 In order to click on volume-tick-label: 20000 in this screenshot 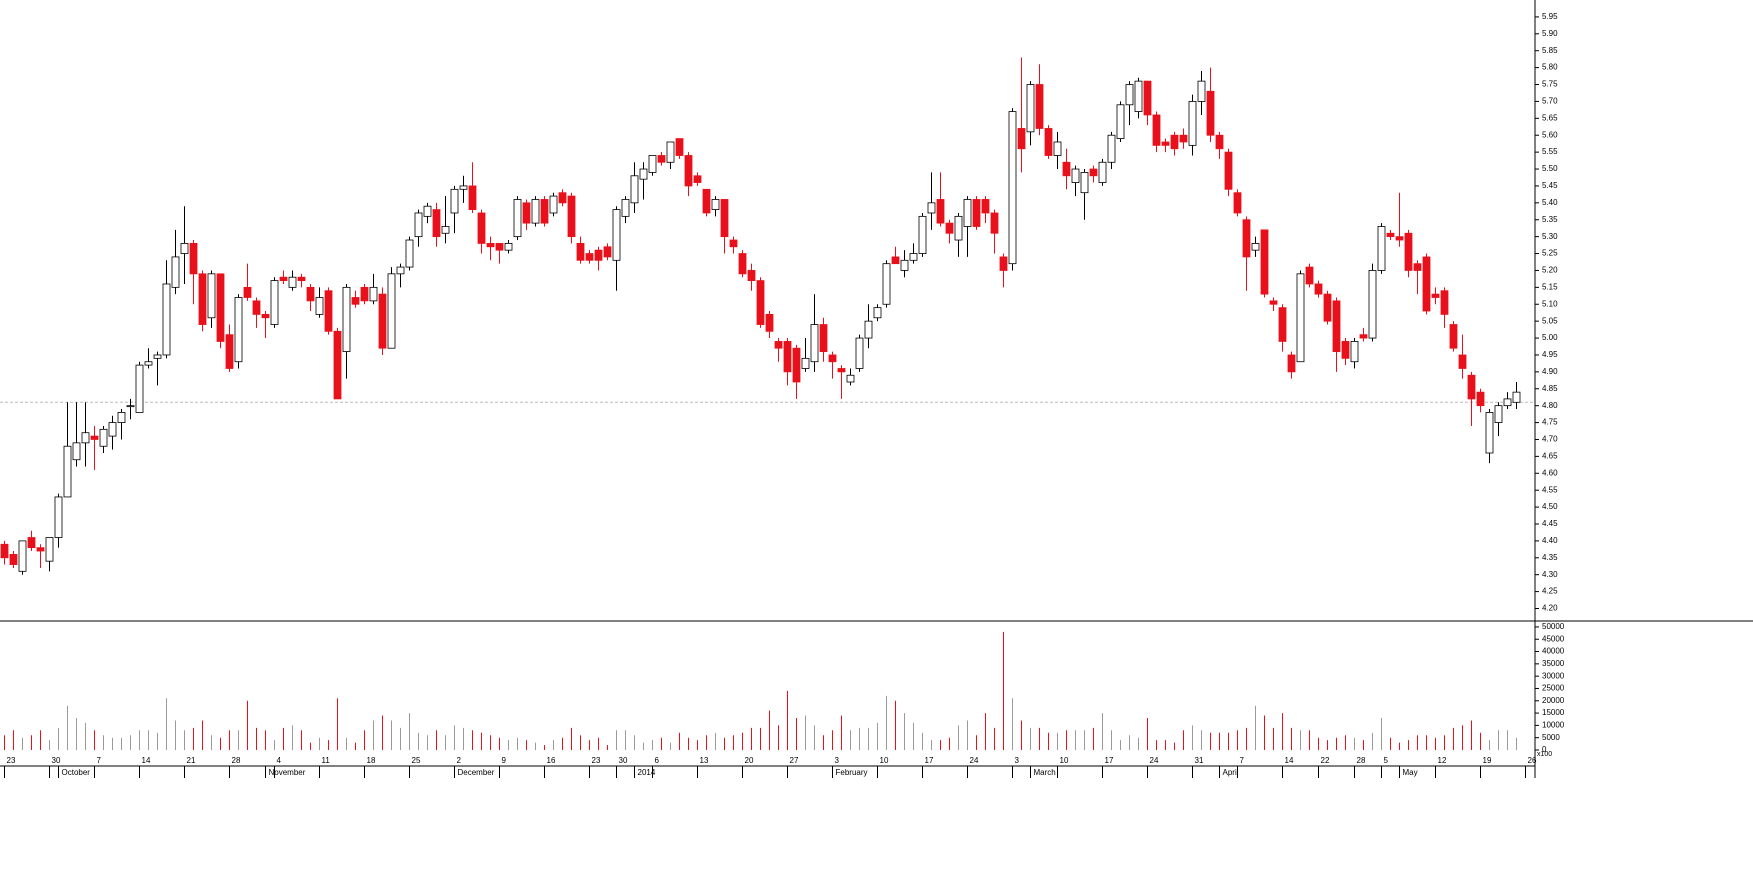, I will do `click(1553, 700)`.